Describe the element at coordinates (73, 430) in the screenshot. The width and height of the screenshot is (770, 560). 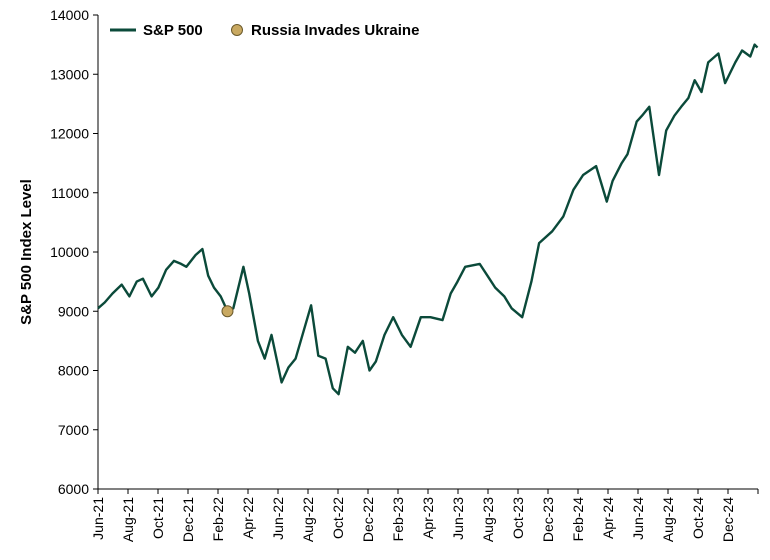
I see `y-tick-label: 7000` at that location.